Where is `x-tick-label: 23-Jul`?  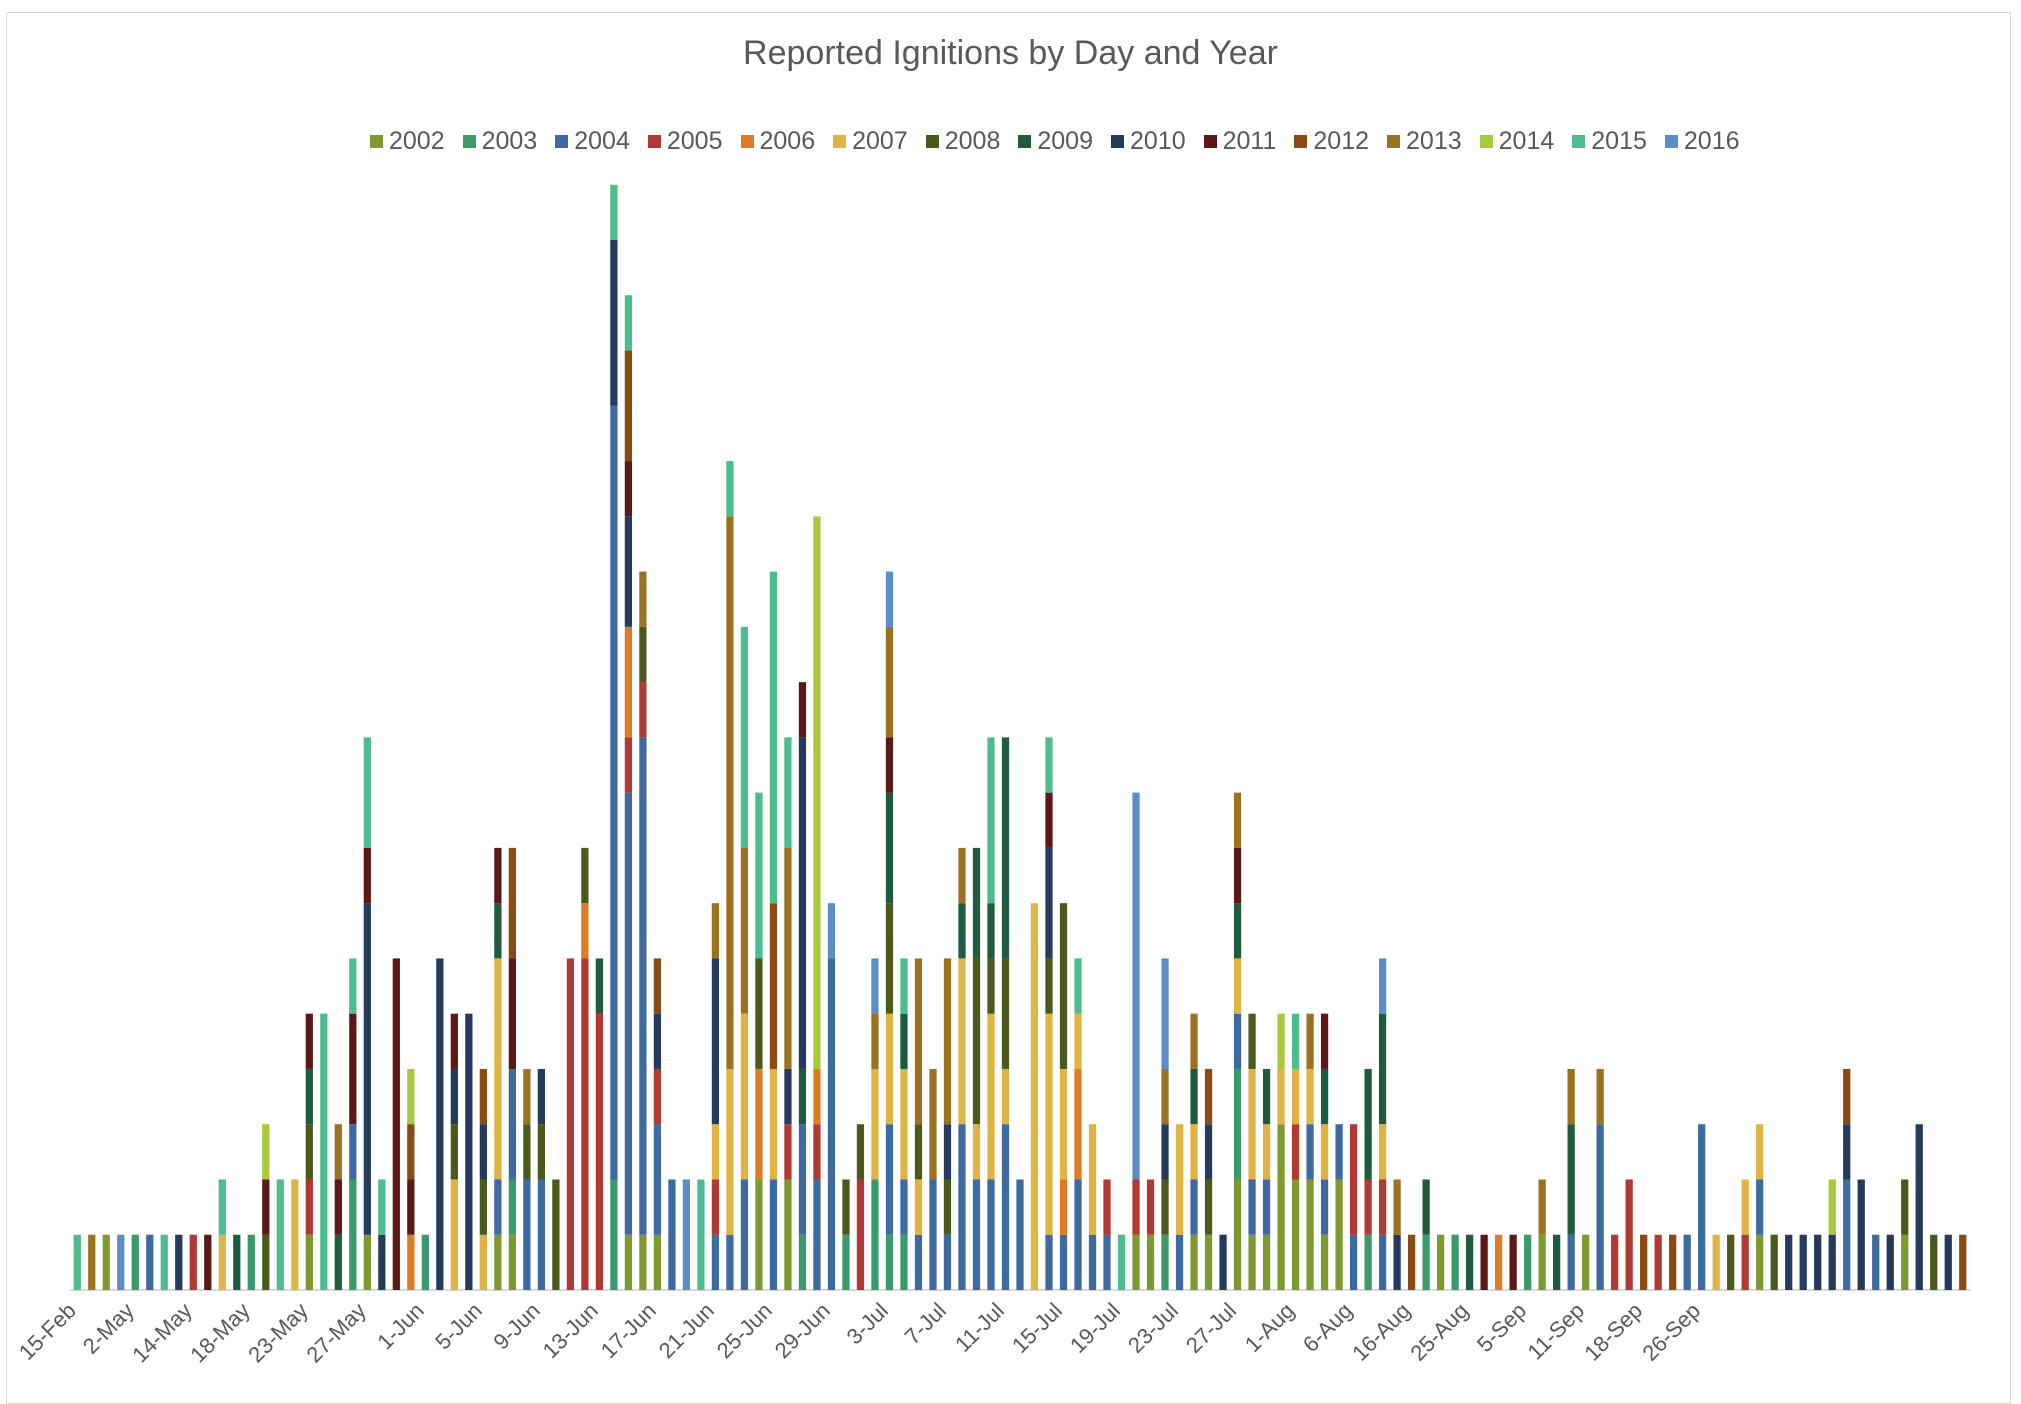
x-tick-label: 23-Jul is located at coordinates (1153, 1328).